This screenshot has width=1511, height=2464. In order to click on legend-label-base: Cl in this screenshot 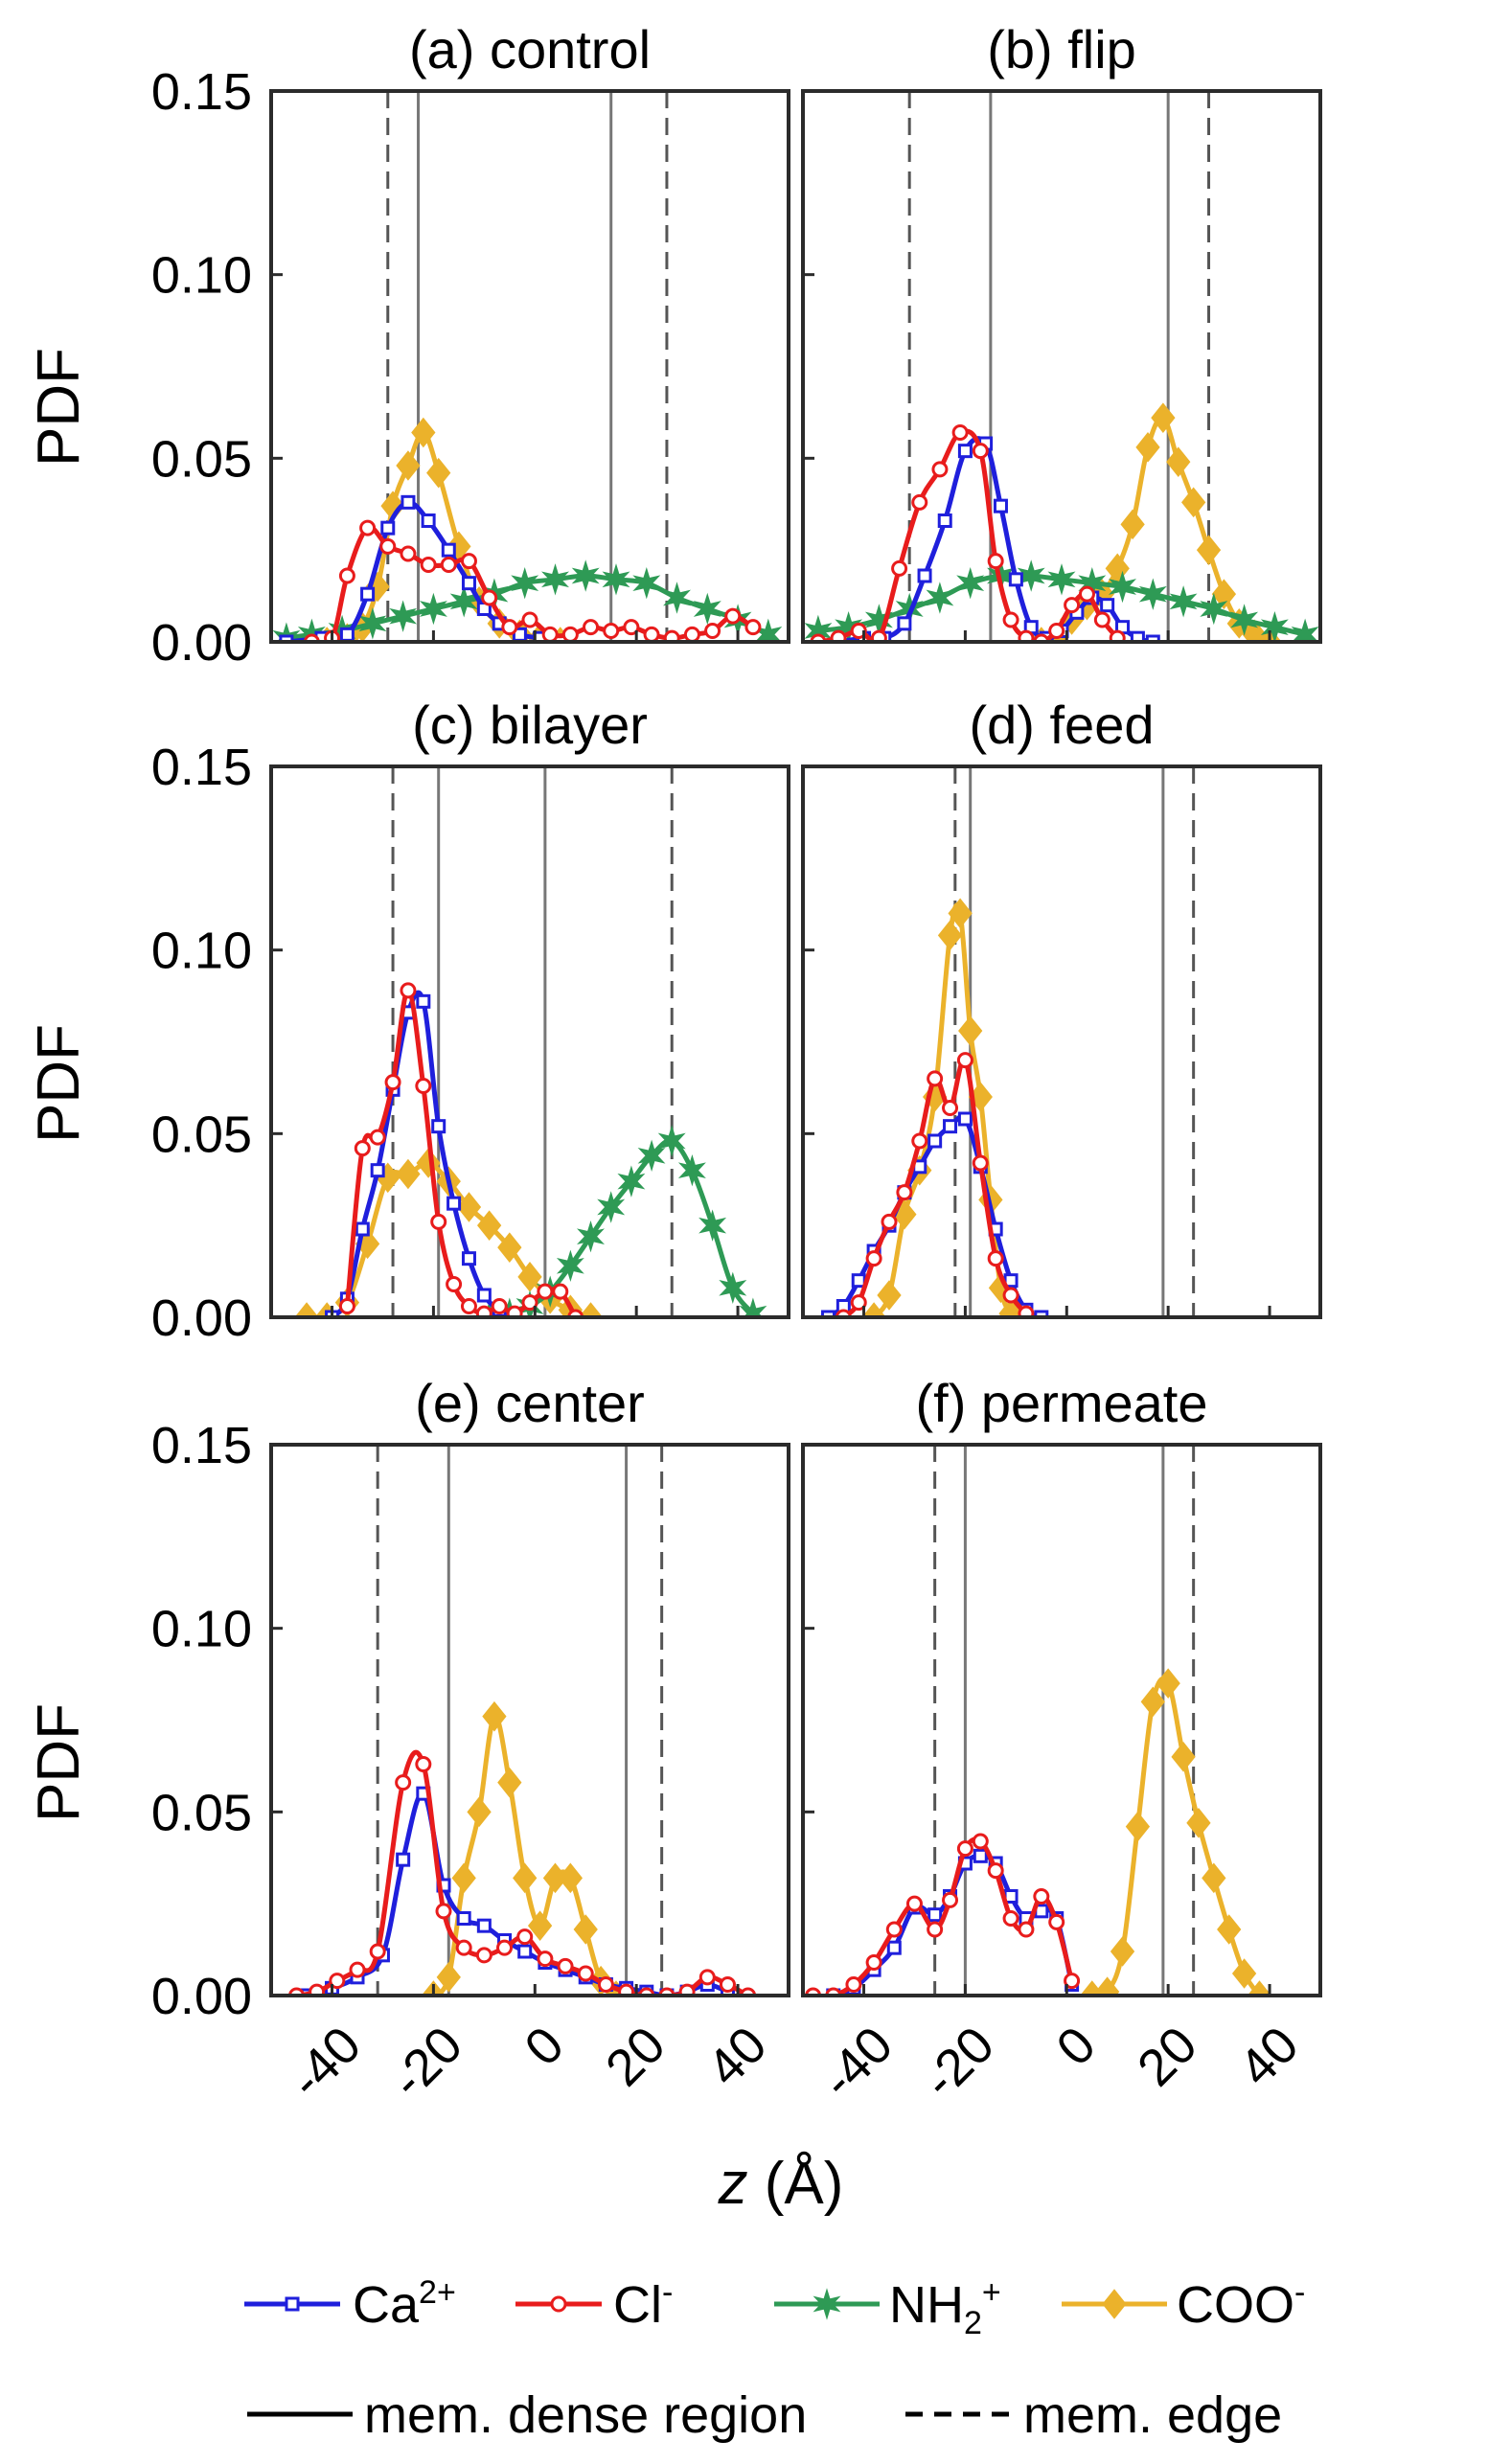, I will do `click(637, 2305)`.